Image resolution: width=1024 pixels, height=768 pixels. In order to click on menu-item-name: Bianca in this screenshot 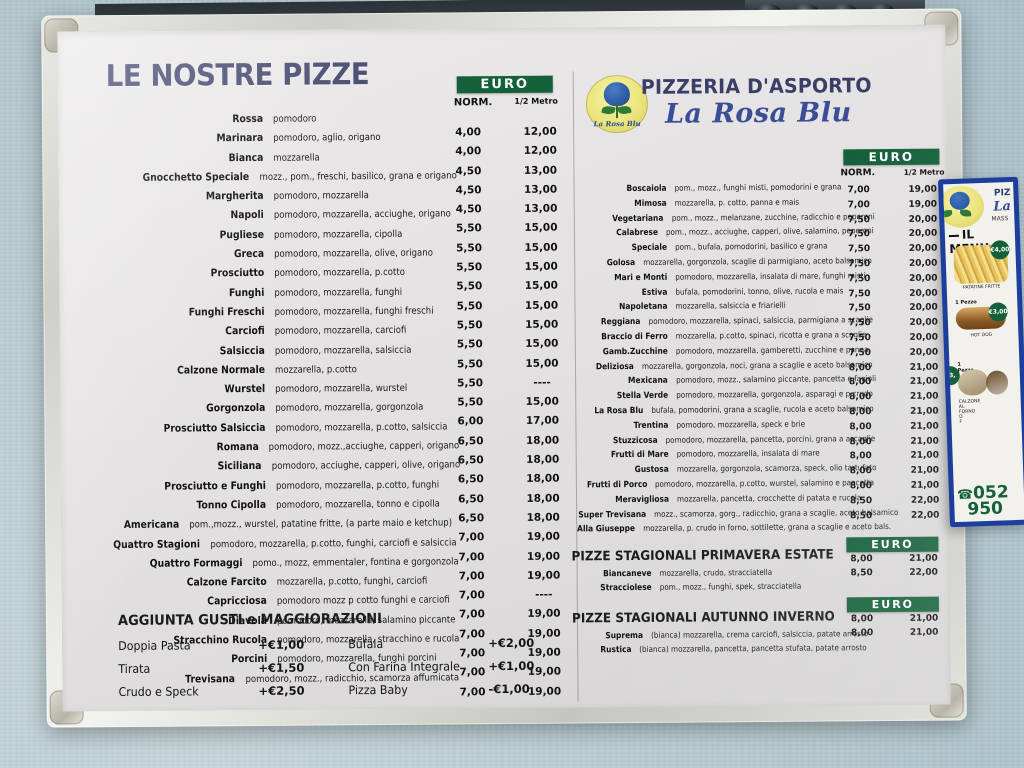, I will do `click(246, 157)`.